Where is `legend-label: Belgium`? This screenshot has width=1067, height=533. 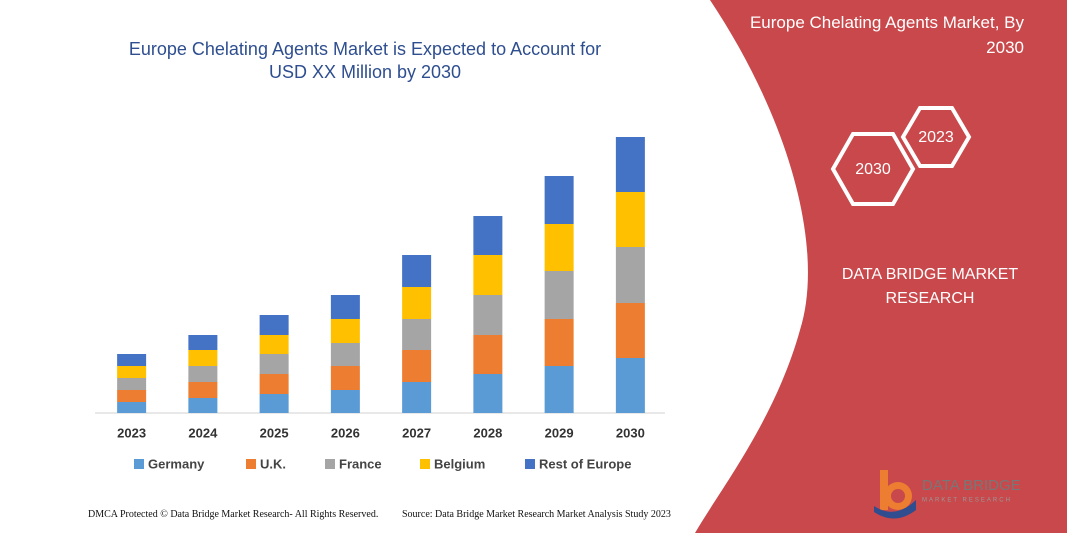
legend-label: Belgium is located at coordinates (459, 463).